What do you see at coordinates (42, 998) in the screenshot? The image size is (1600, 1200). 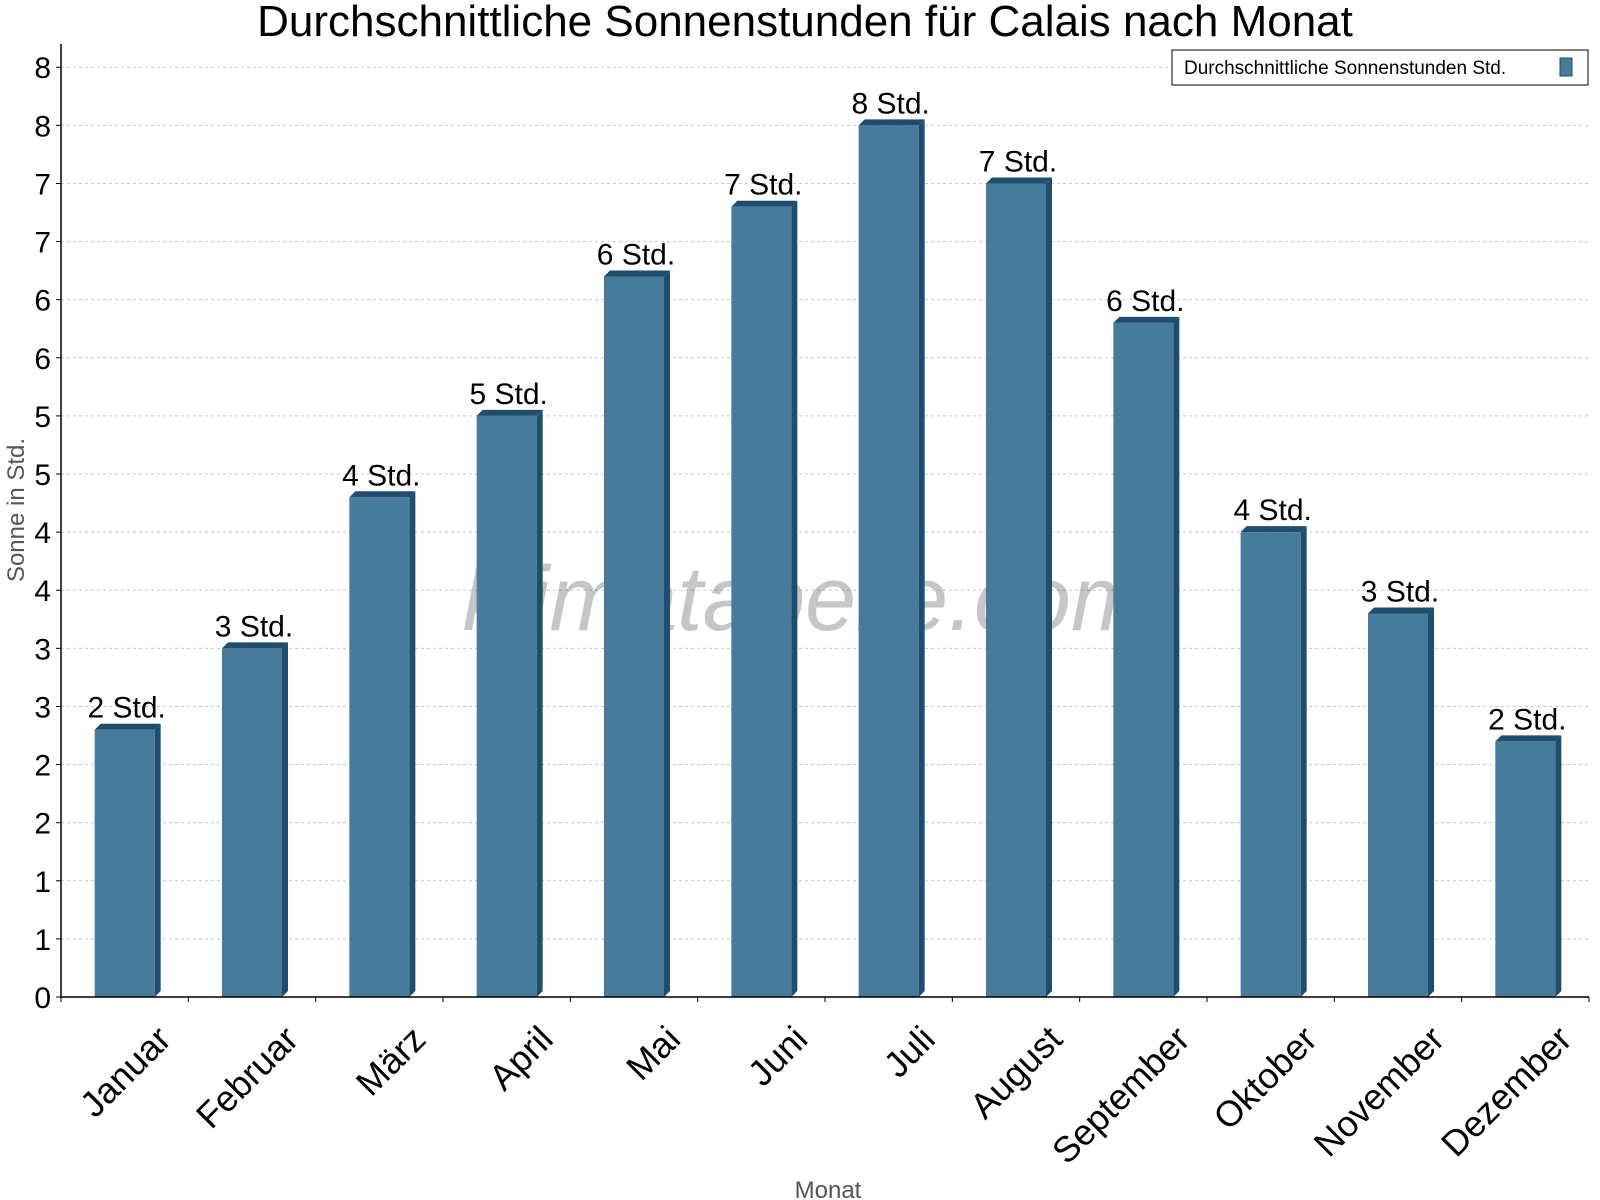 I see `y-tick-label: 0` at bounding box center [42, 998].